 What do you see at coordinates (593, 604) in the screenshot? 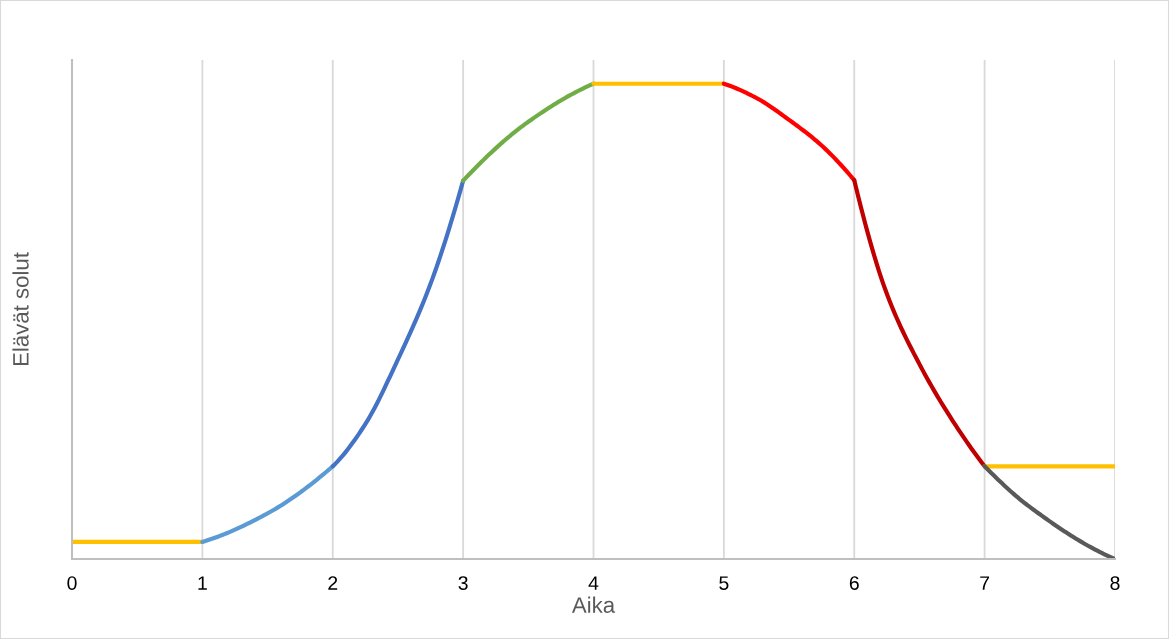
I see `x-axis-title: Aika` at bounding box center [593, 604].